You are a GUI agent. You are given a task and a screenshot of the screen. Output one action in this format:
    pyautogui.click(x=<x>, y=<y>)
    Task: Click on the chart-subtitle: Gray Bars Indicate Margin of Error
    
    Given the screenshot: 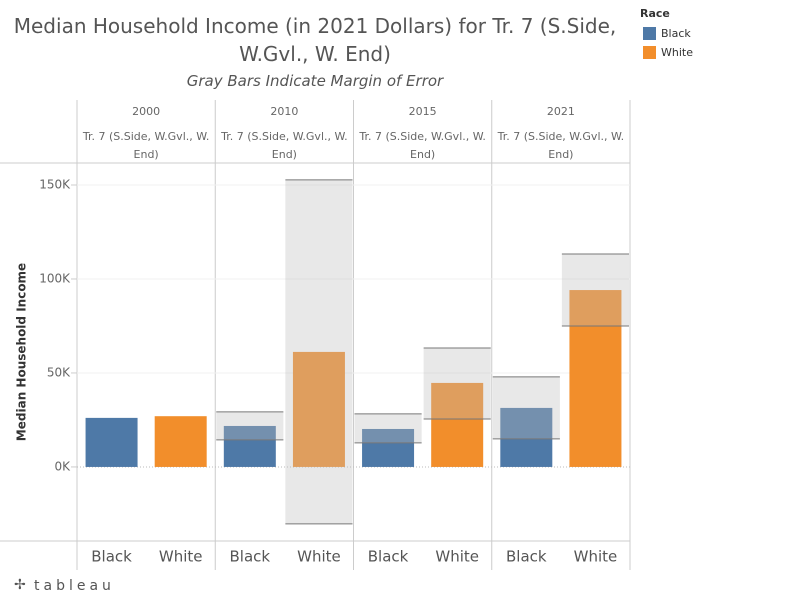 What is the action you would take?
    pyautogui.click(x=315, y=81)
    